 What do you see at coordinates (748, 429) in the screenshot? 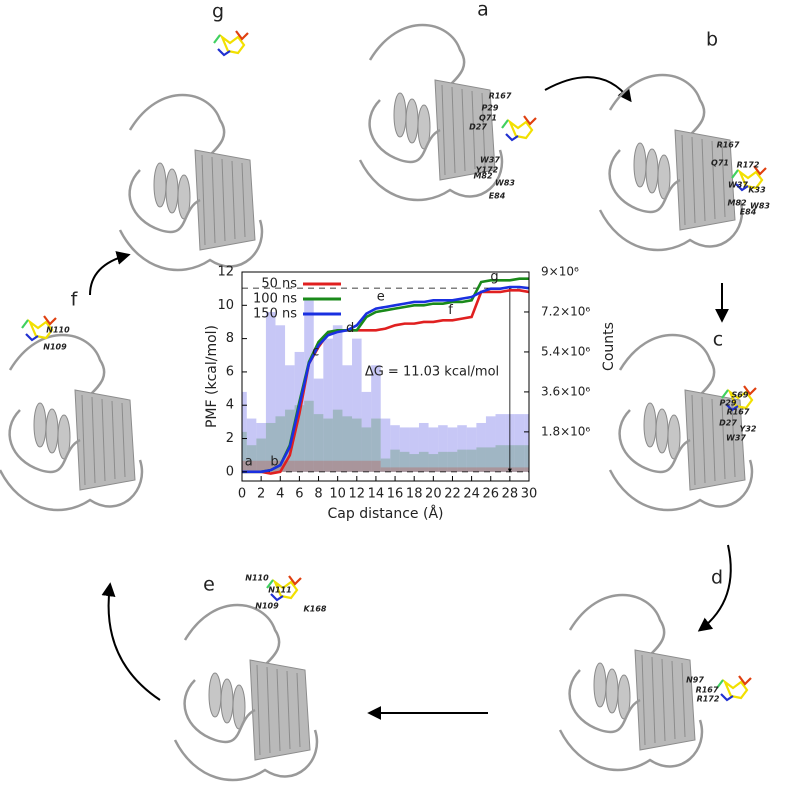
I see `residue-label: Y32` at bounding box center [748, 429].